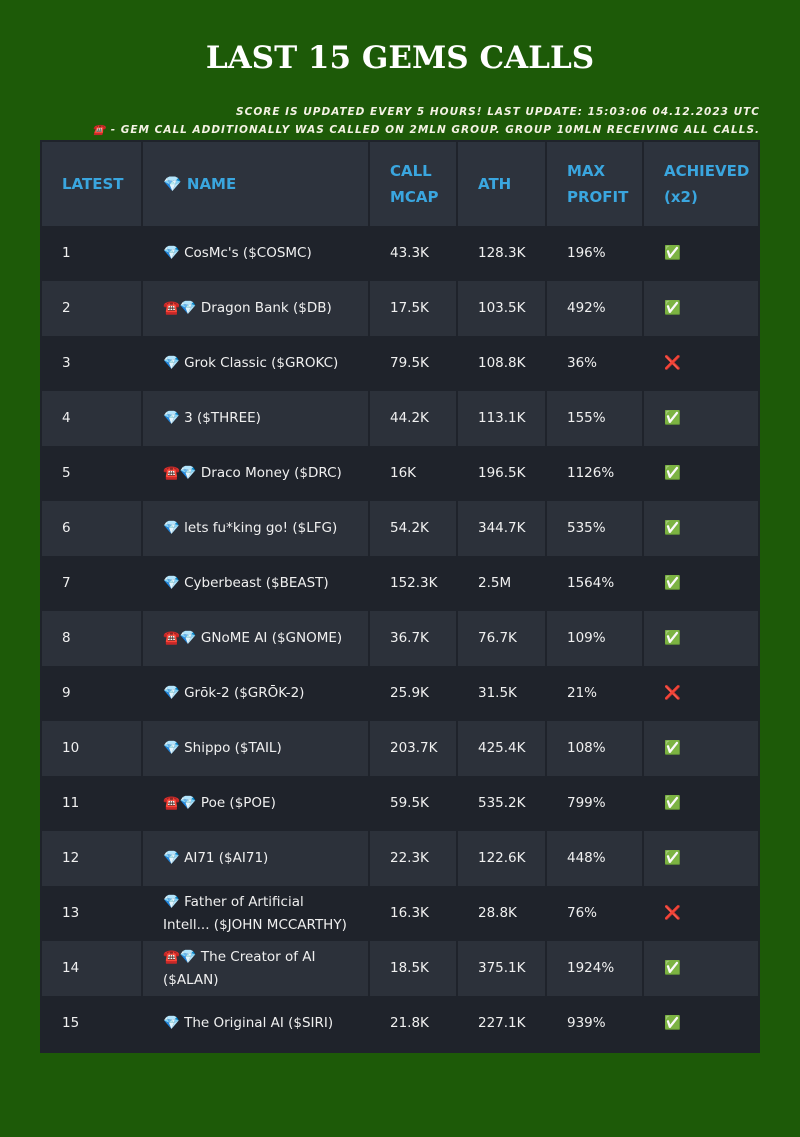 The image size is (800, 1137). I want to click on cell: 448%, so click(595, 858).